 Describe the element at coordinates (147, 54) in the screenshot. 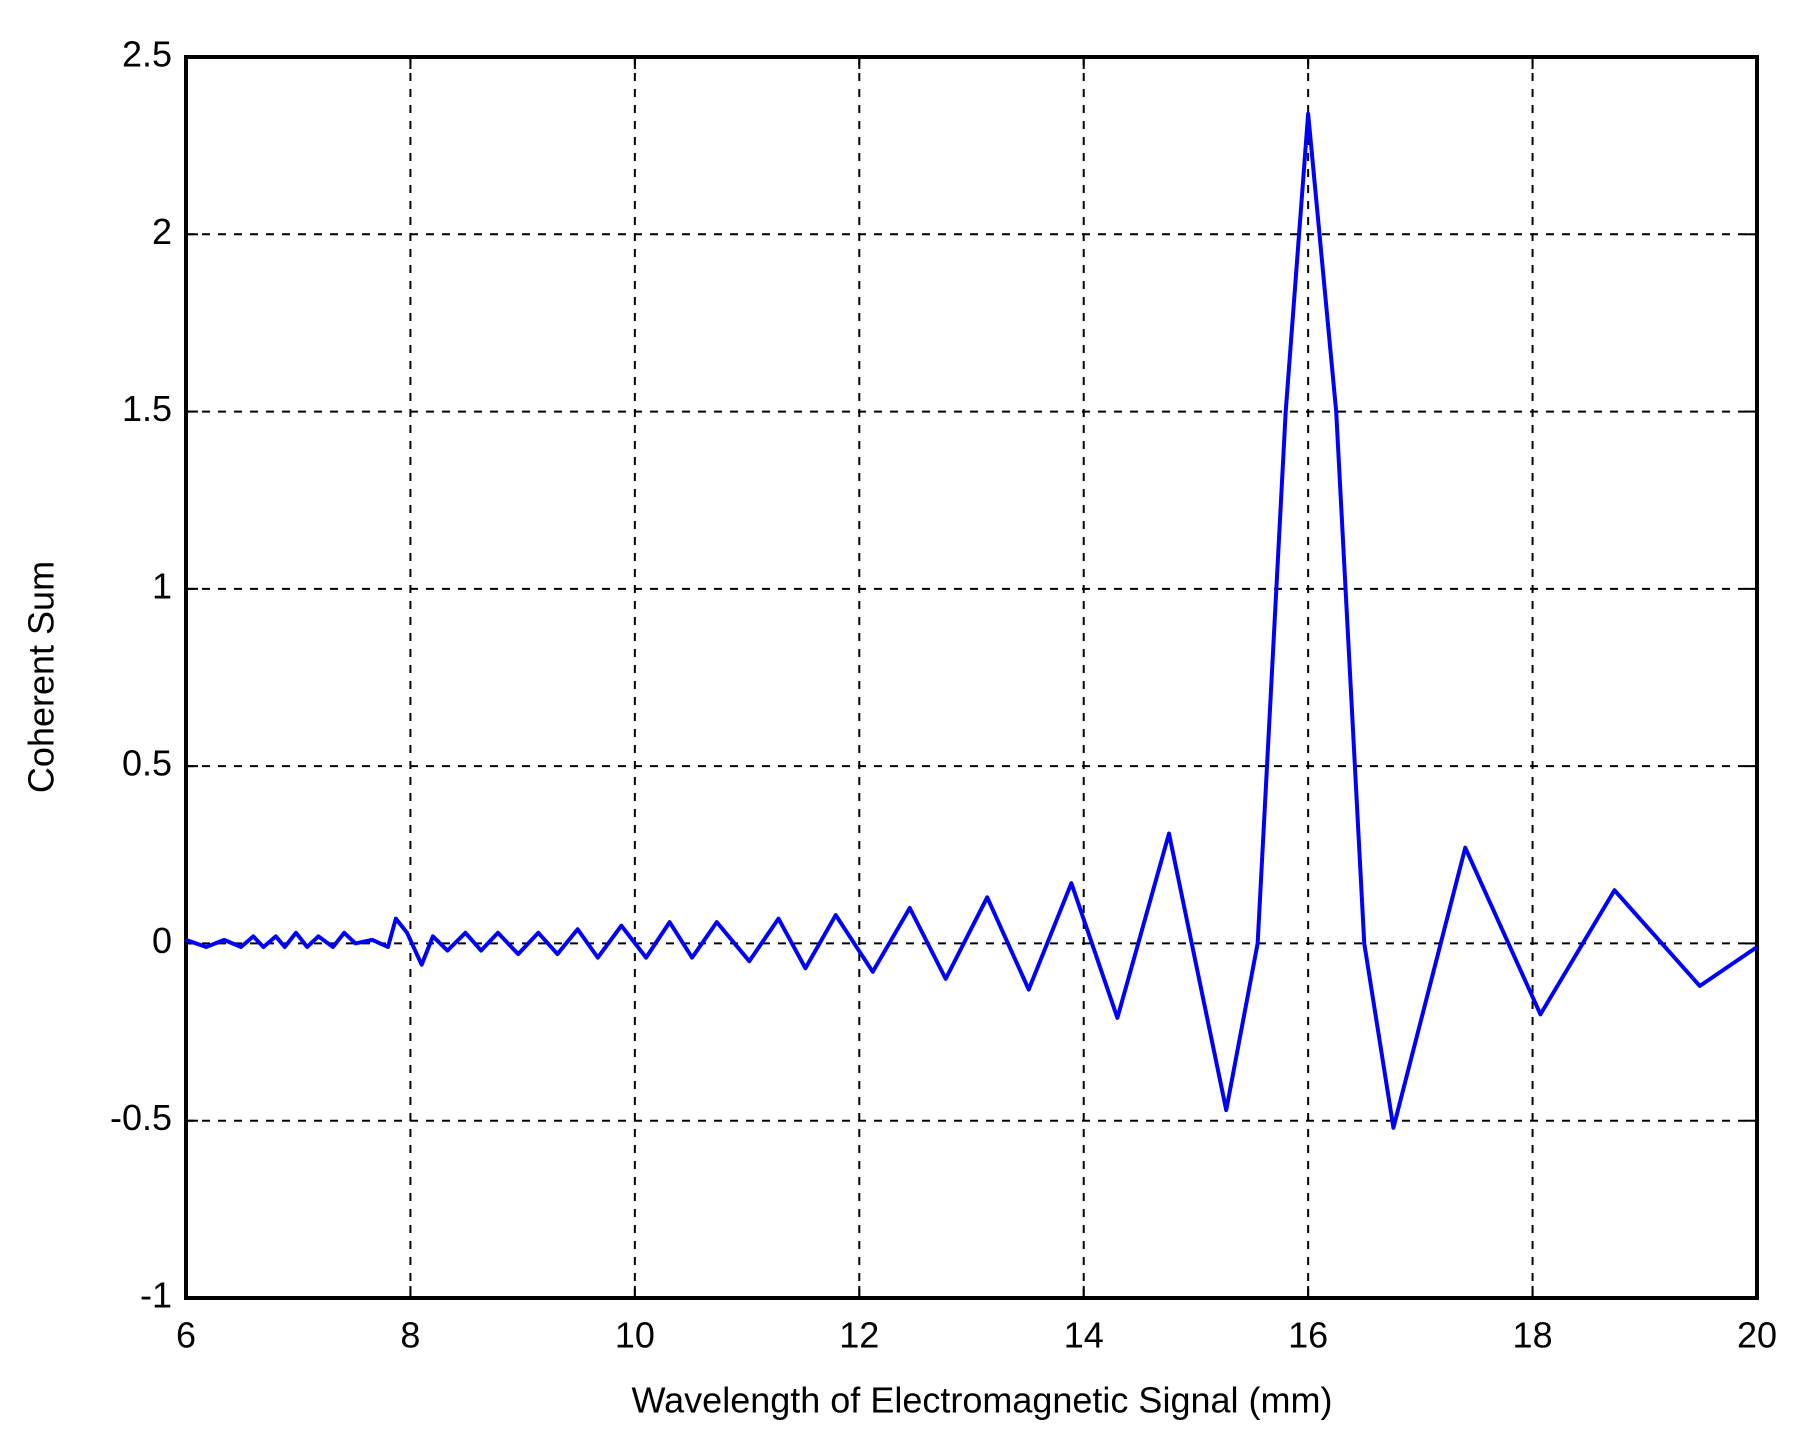

I see `y-tick-label: 2.5` at that location.